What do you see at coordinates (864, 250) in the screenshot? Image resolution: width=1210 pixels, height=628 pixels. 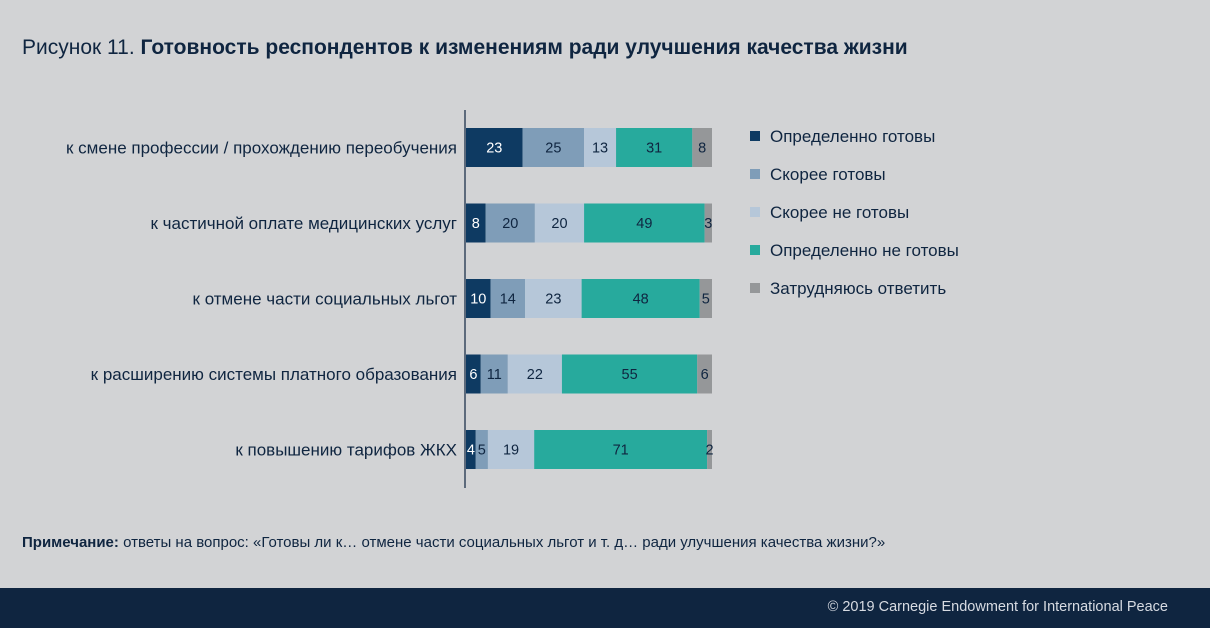 I see `legend-label: Определенно не готовы` at bounding box center [864, 250].